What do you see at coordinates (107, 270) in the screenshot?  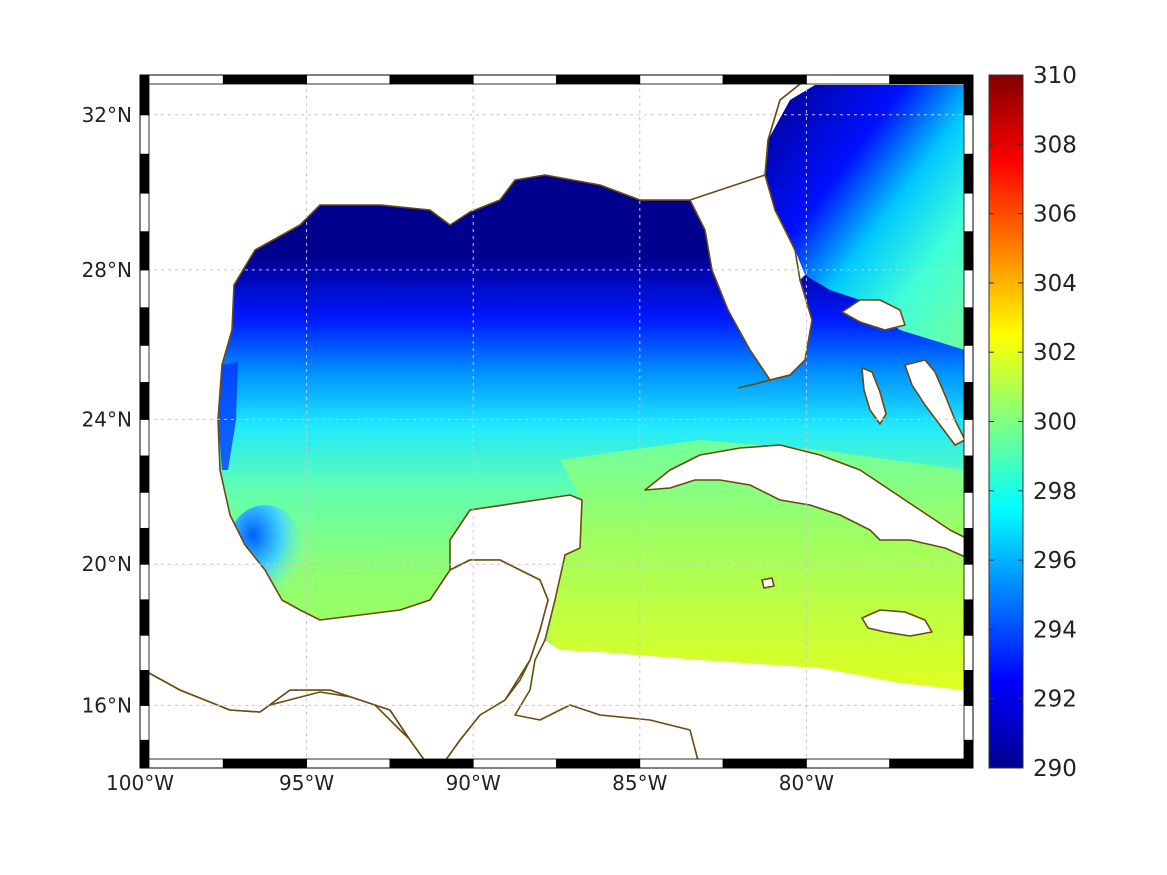 I see `y-tick-label: 28°N` at bounding box center [107, 270].